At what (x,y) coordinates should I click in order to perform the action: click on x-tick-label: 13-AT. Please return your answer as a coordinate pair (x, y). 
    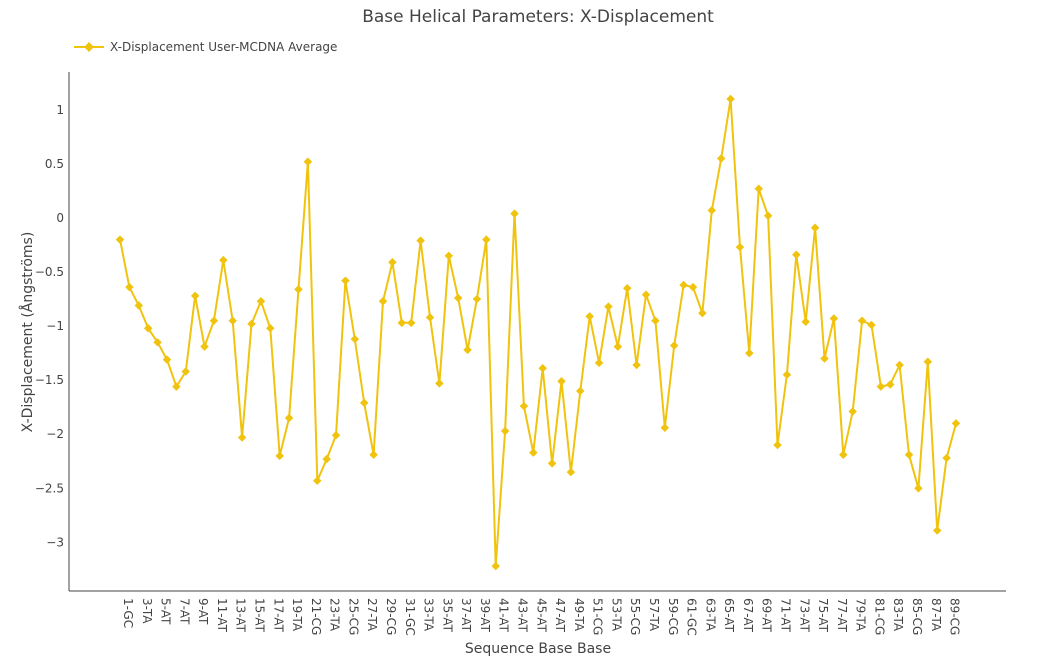
    Looking at the image, I should click on (241, 615).